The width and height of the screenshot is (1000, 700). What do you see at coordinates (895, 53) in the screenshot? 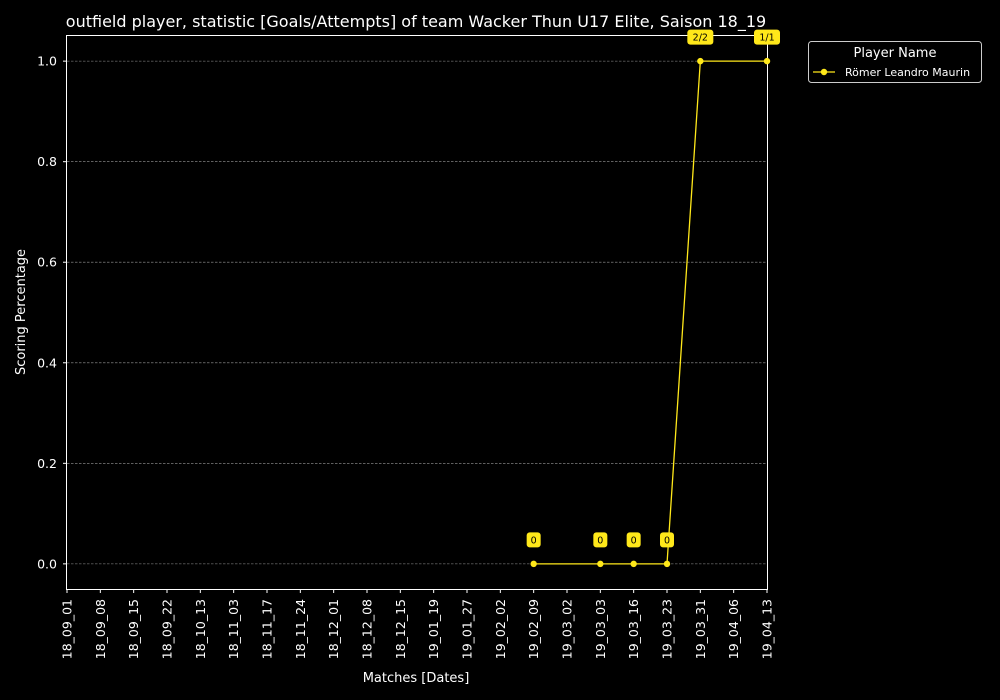
I see `legend-title: Player Name` at bounding box center [895, 53].